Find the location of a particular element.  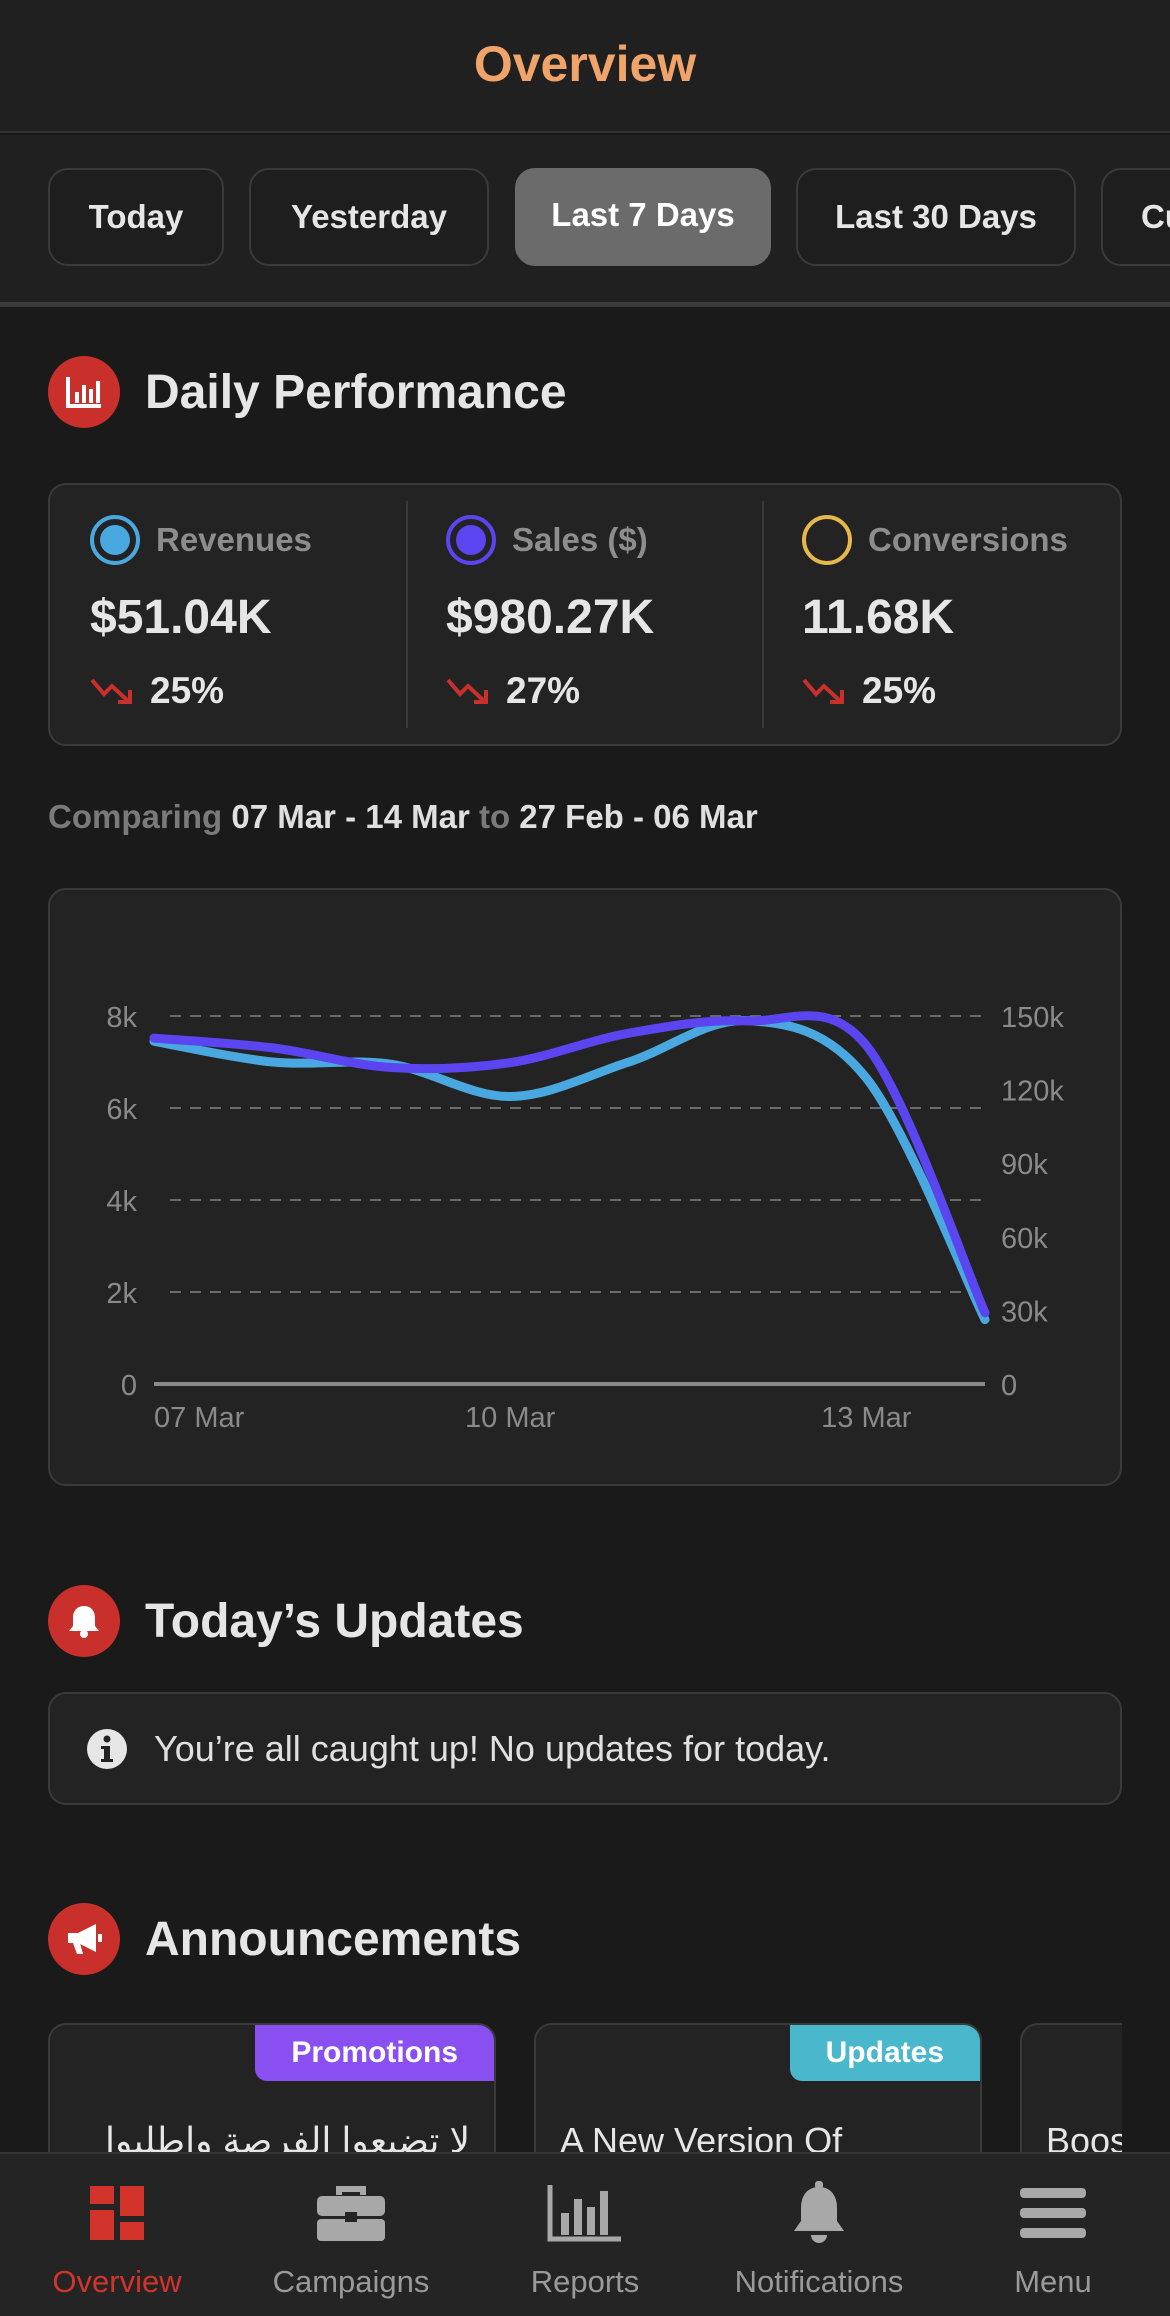

nav-label: Overview is located at coordinates (117, 2281).